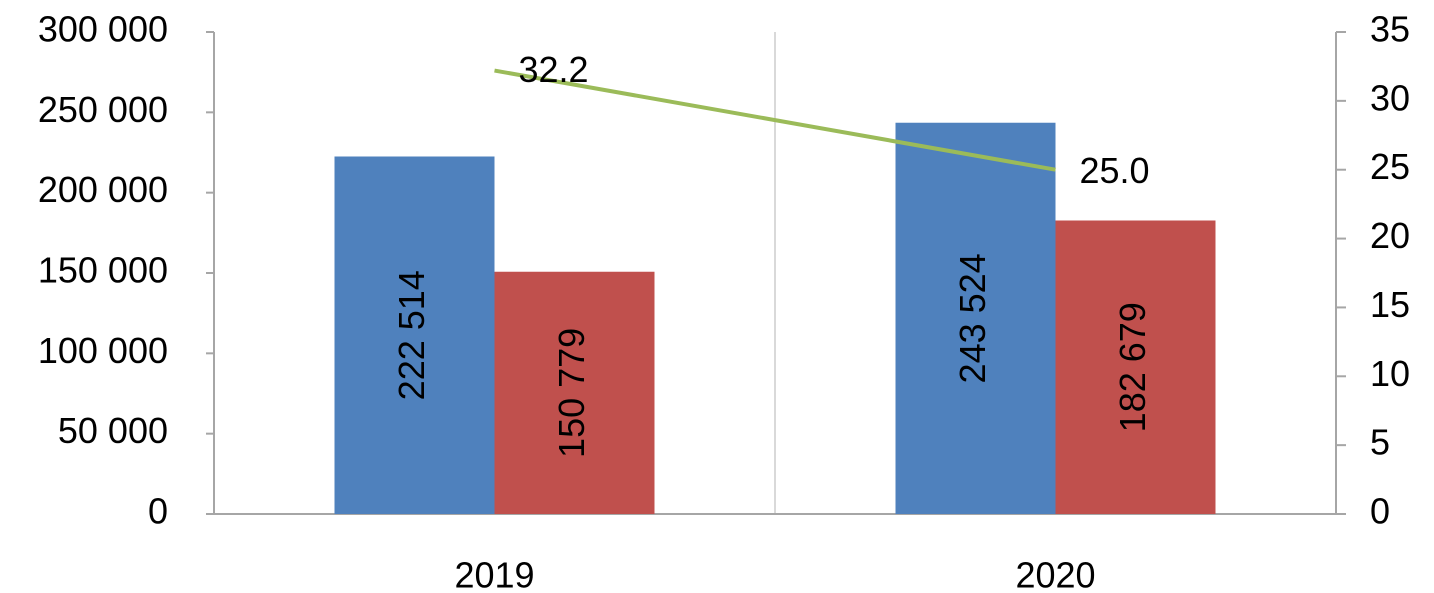  I want to click on y2-tick-label: 15, so click(1390, 304).